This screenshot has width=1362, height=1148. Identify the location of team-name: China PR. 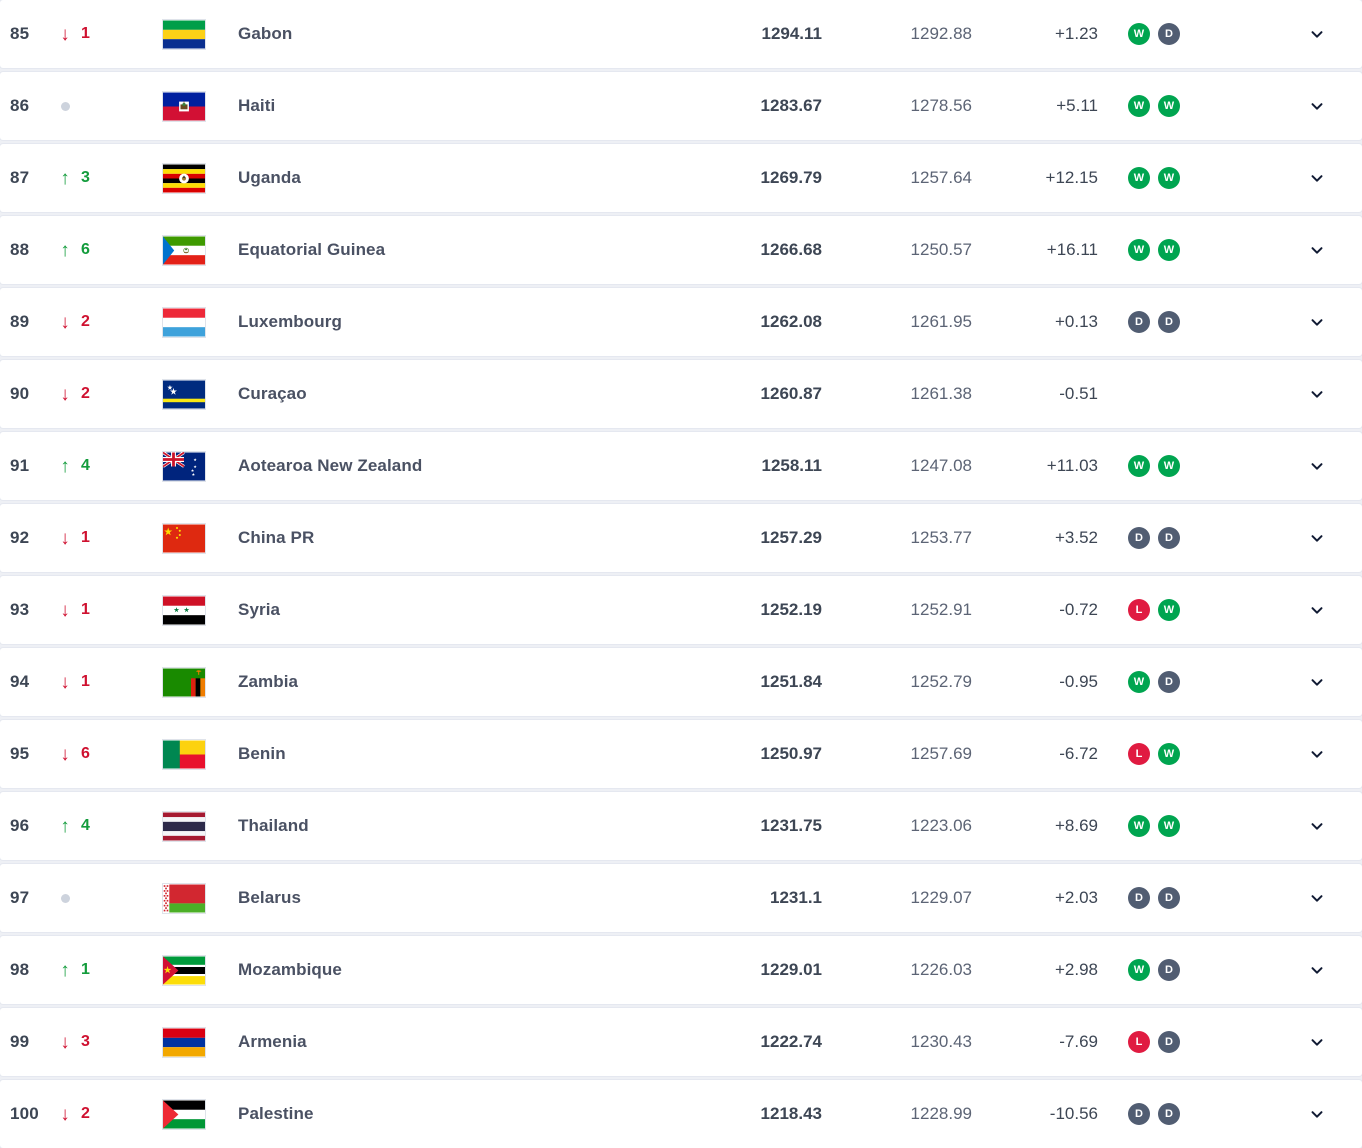
(276, 537).